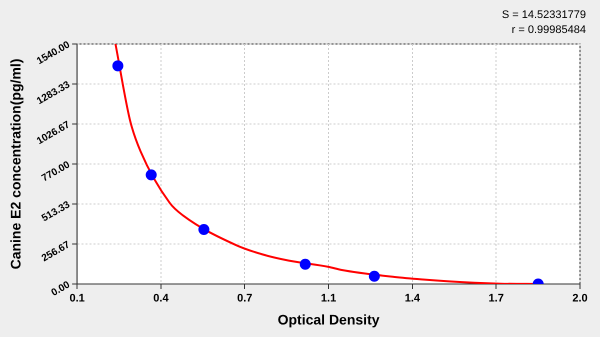 This screenshot has width=600, height=337. Describe the element at coordinates (412, 298) in the screenshot. I see `x-tick-label: 1.4` at that location.